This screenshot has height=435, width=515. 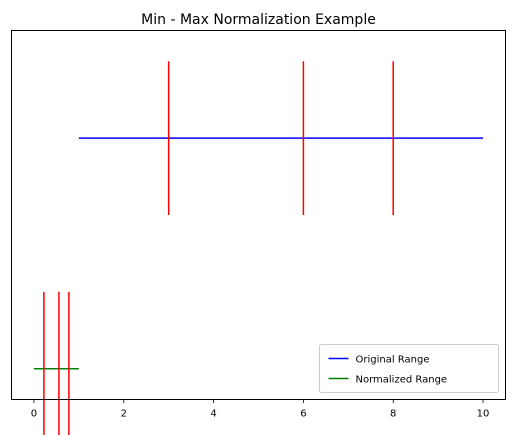 I want to click on legend-label-0: Original Range, so click(x=393, y=360).